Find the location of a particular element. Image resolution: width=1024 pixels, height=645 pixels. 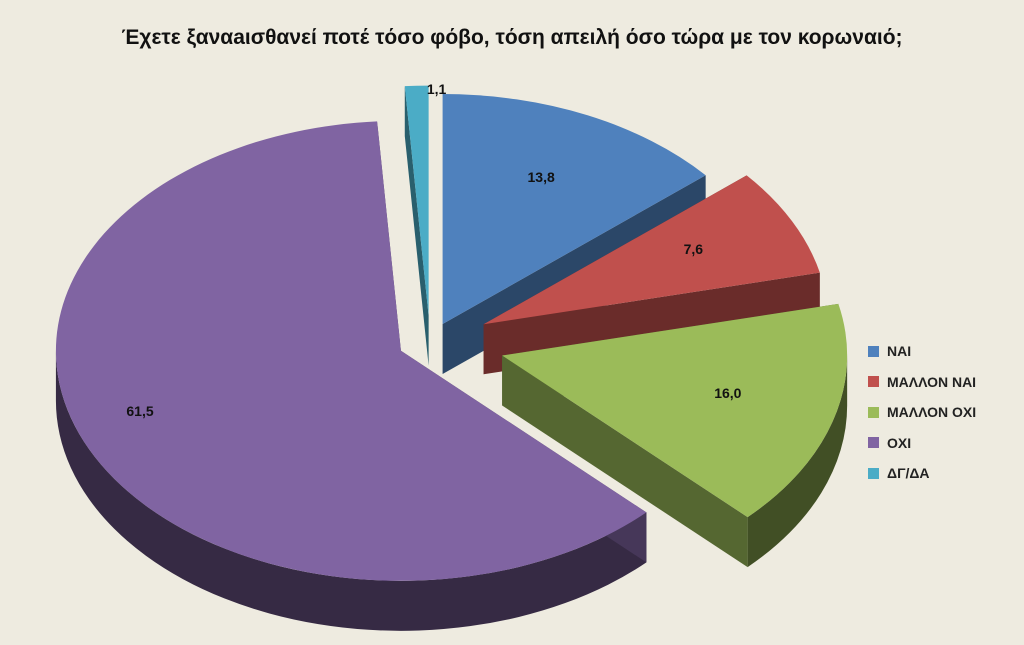

legend-item-1: ΝΑΙ is located at coordinates (922, 351).